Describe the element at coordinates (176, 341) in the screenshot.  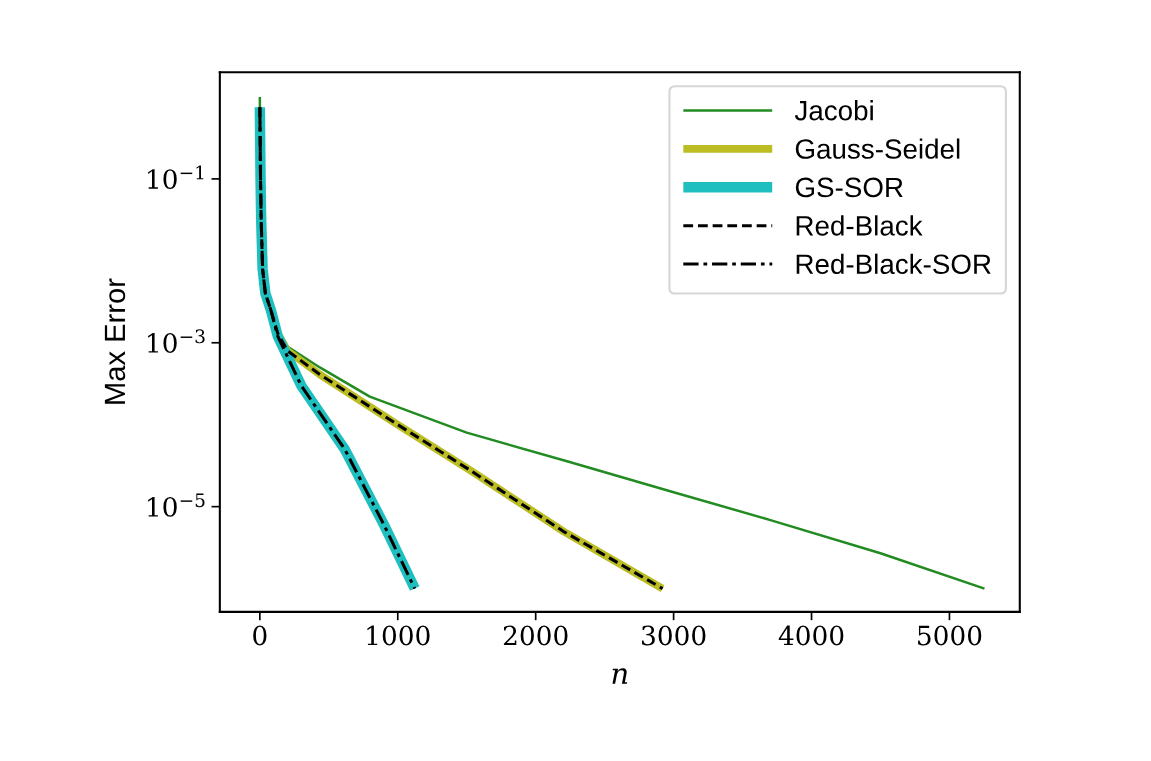
I see `y-tick-label: 10$^{−3}$` at that location.